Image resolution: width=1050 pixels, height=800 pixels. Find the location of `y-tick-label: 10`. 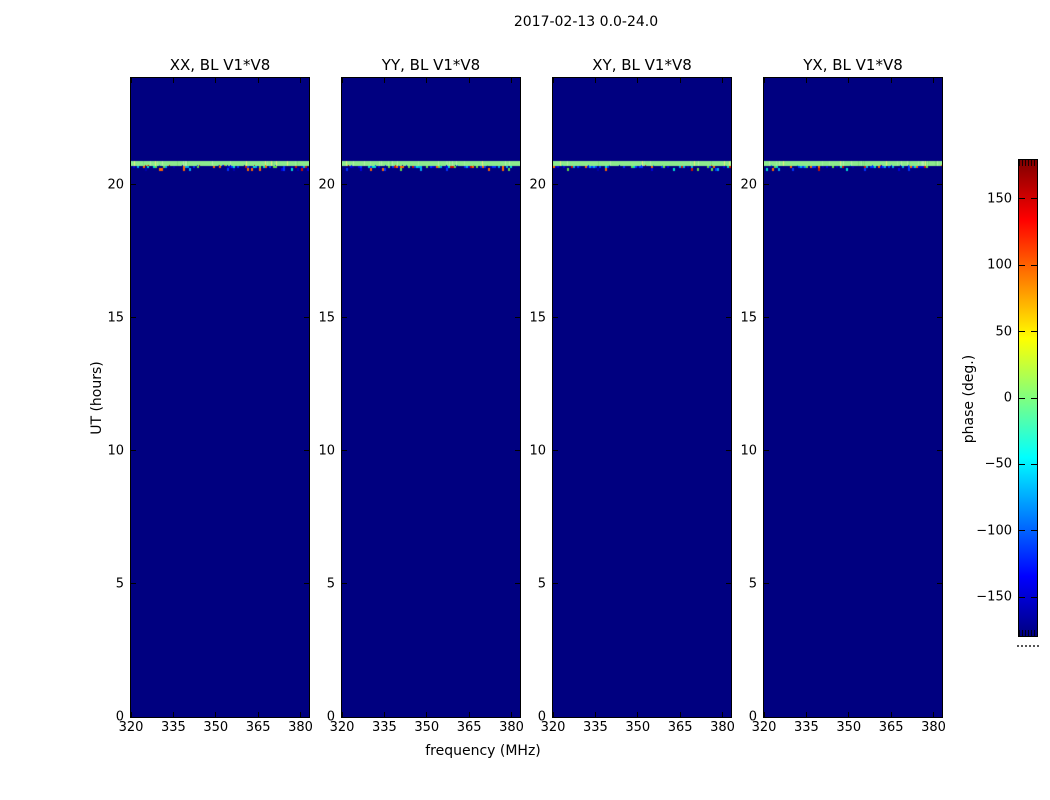

y-tick-label: 10 is located at coordinates (326, 451).